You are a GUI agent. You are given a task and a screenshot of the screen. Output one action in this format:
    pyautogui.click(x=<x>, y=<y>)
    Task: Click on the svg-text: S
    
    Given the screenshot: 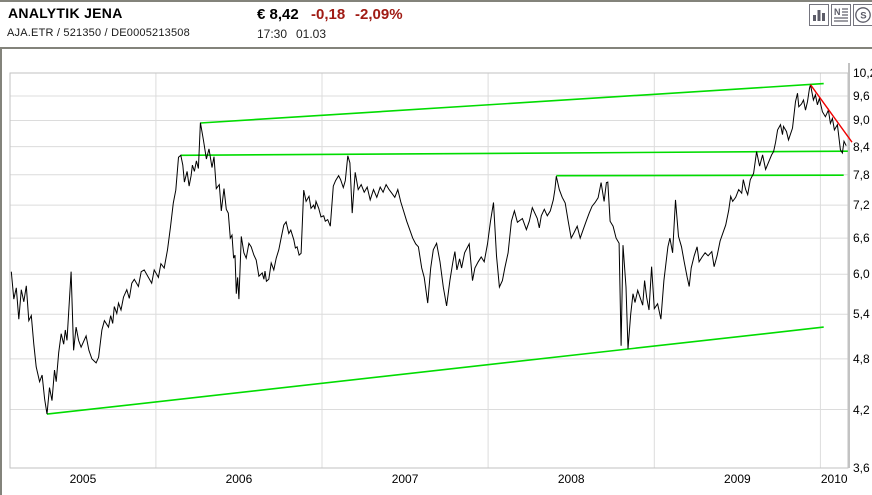 What is the action you would take?
    pyautogui.click(x=863, y=15)
    